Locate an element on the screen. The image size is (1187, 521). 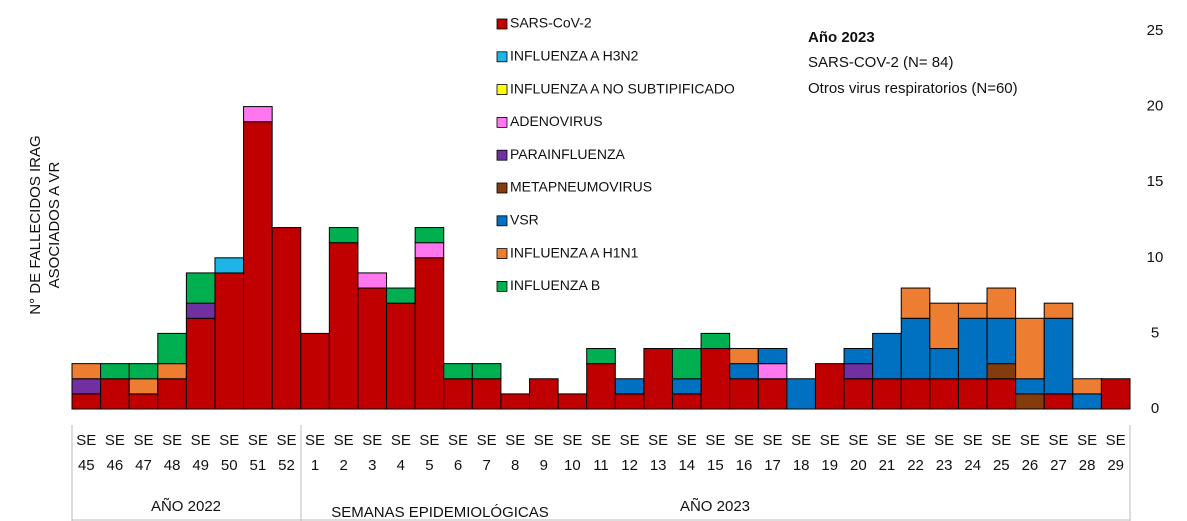
y-axis-title: ASOCIADOS A VR is located at coordinates (54, 224).